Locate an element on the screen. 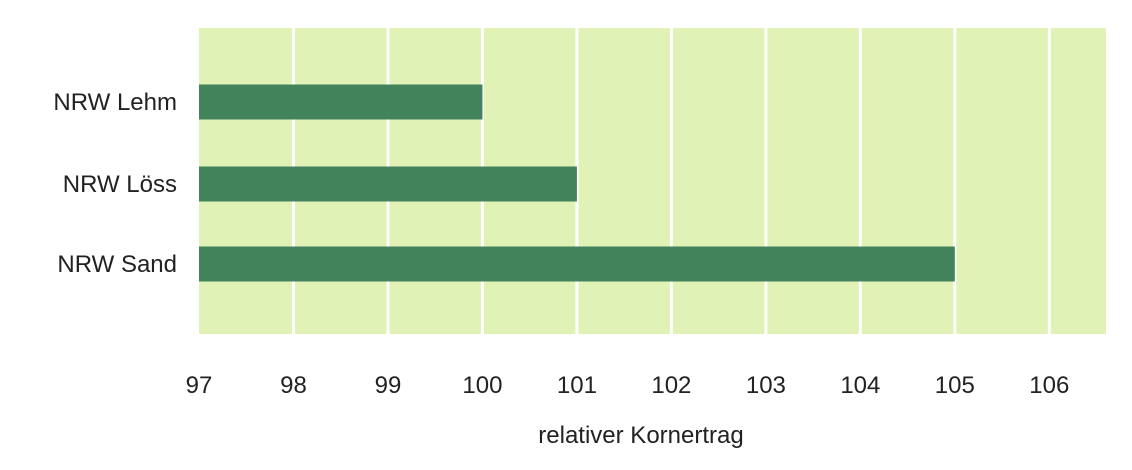 The image size is (1132, 470). x-tick-label: 101 is located at coordinates (577, 385).